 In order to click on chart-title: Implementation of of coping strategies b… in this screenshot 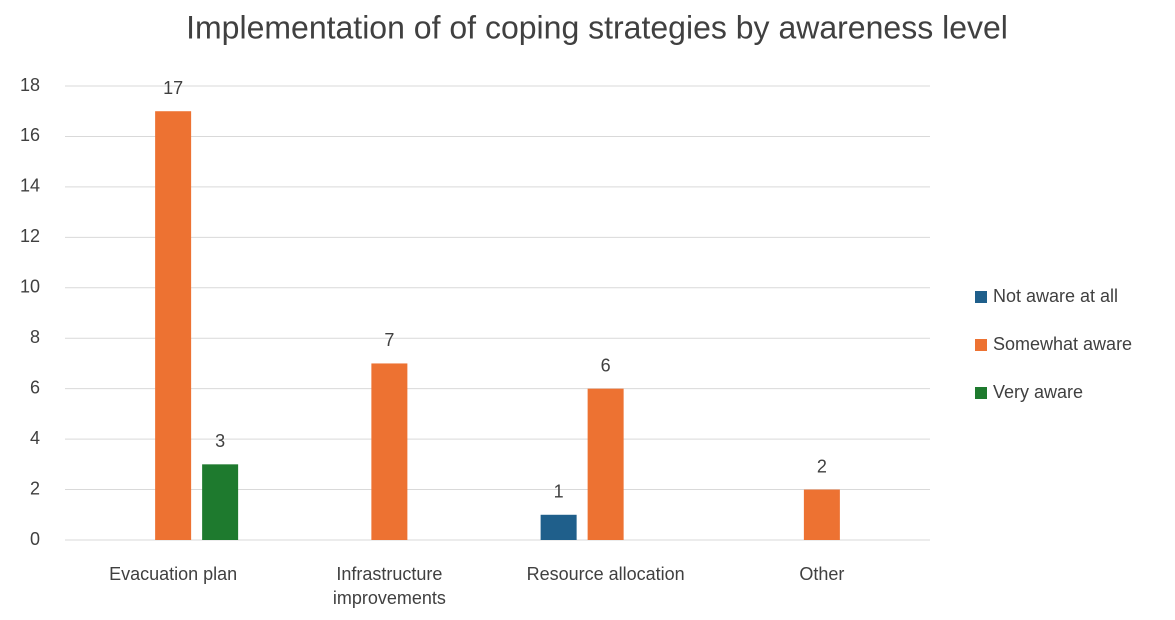, I will do `click(597, 27)`.